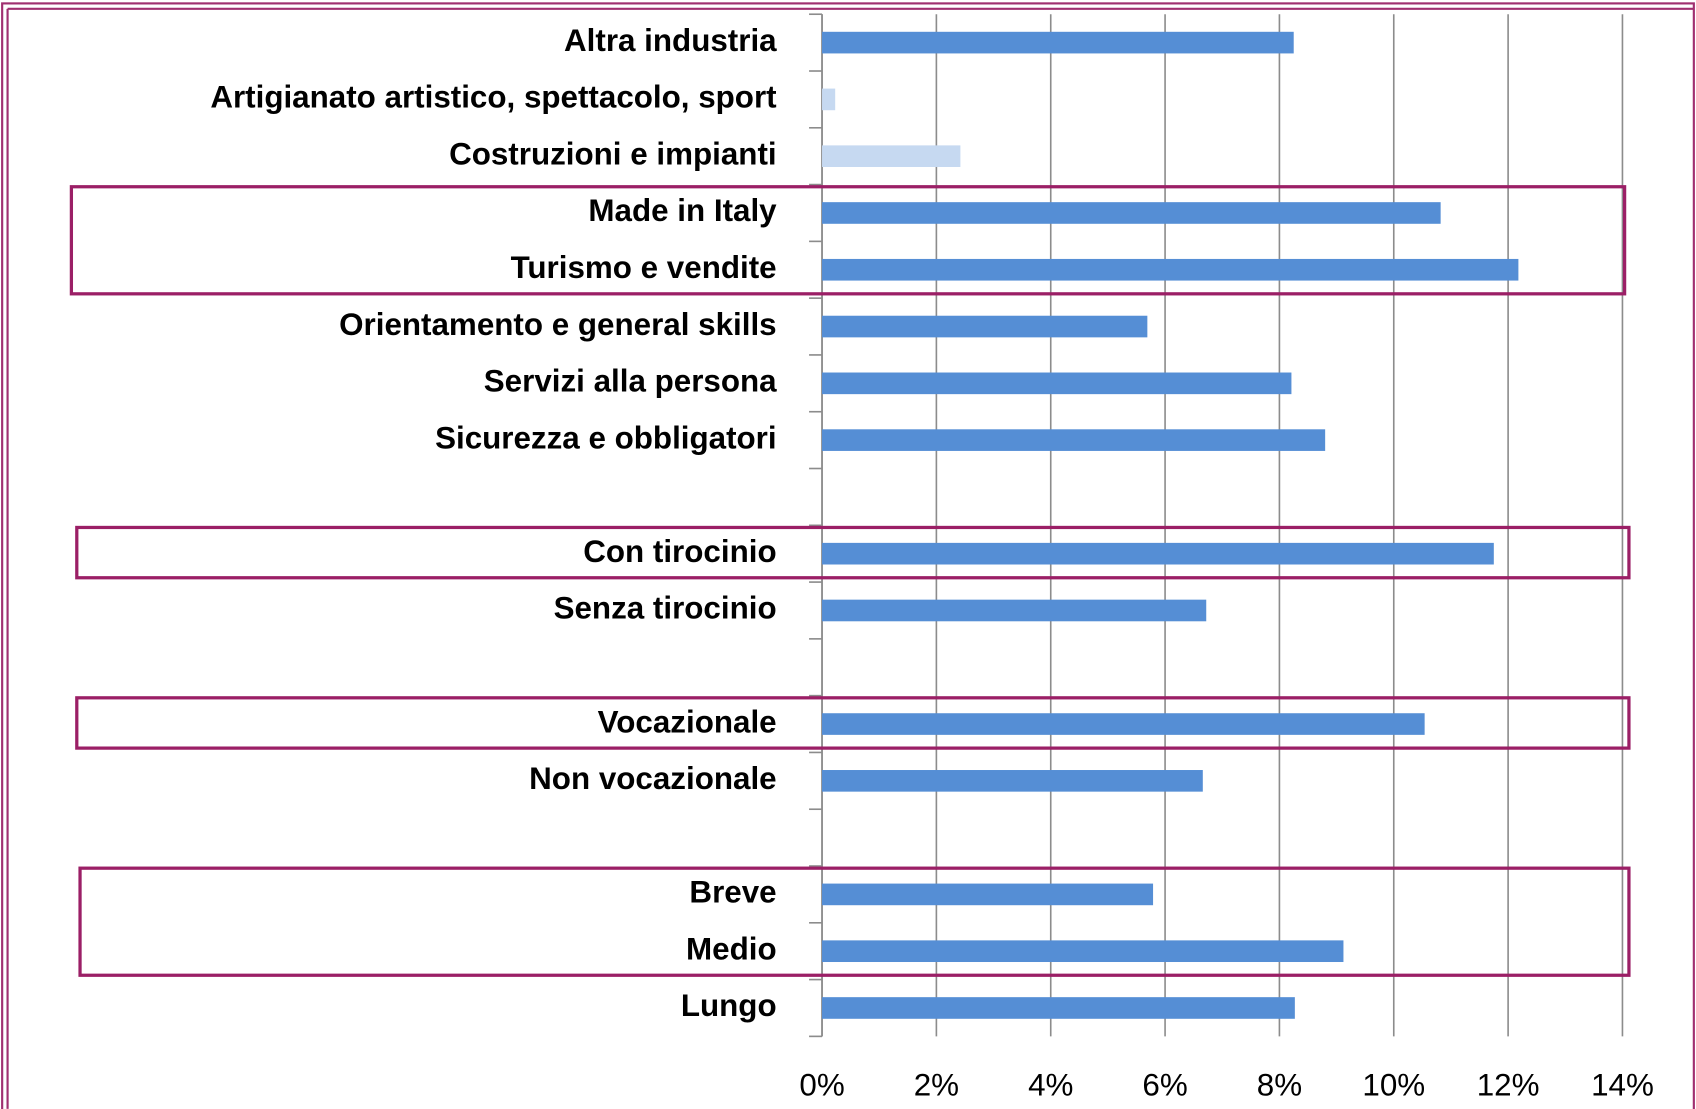 The image size is (1696, 1109). What do you see at coordinates (731, 948) in the screenshot?
I see `y-tick-label: Medio` at bounding box center [731, 948].